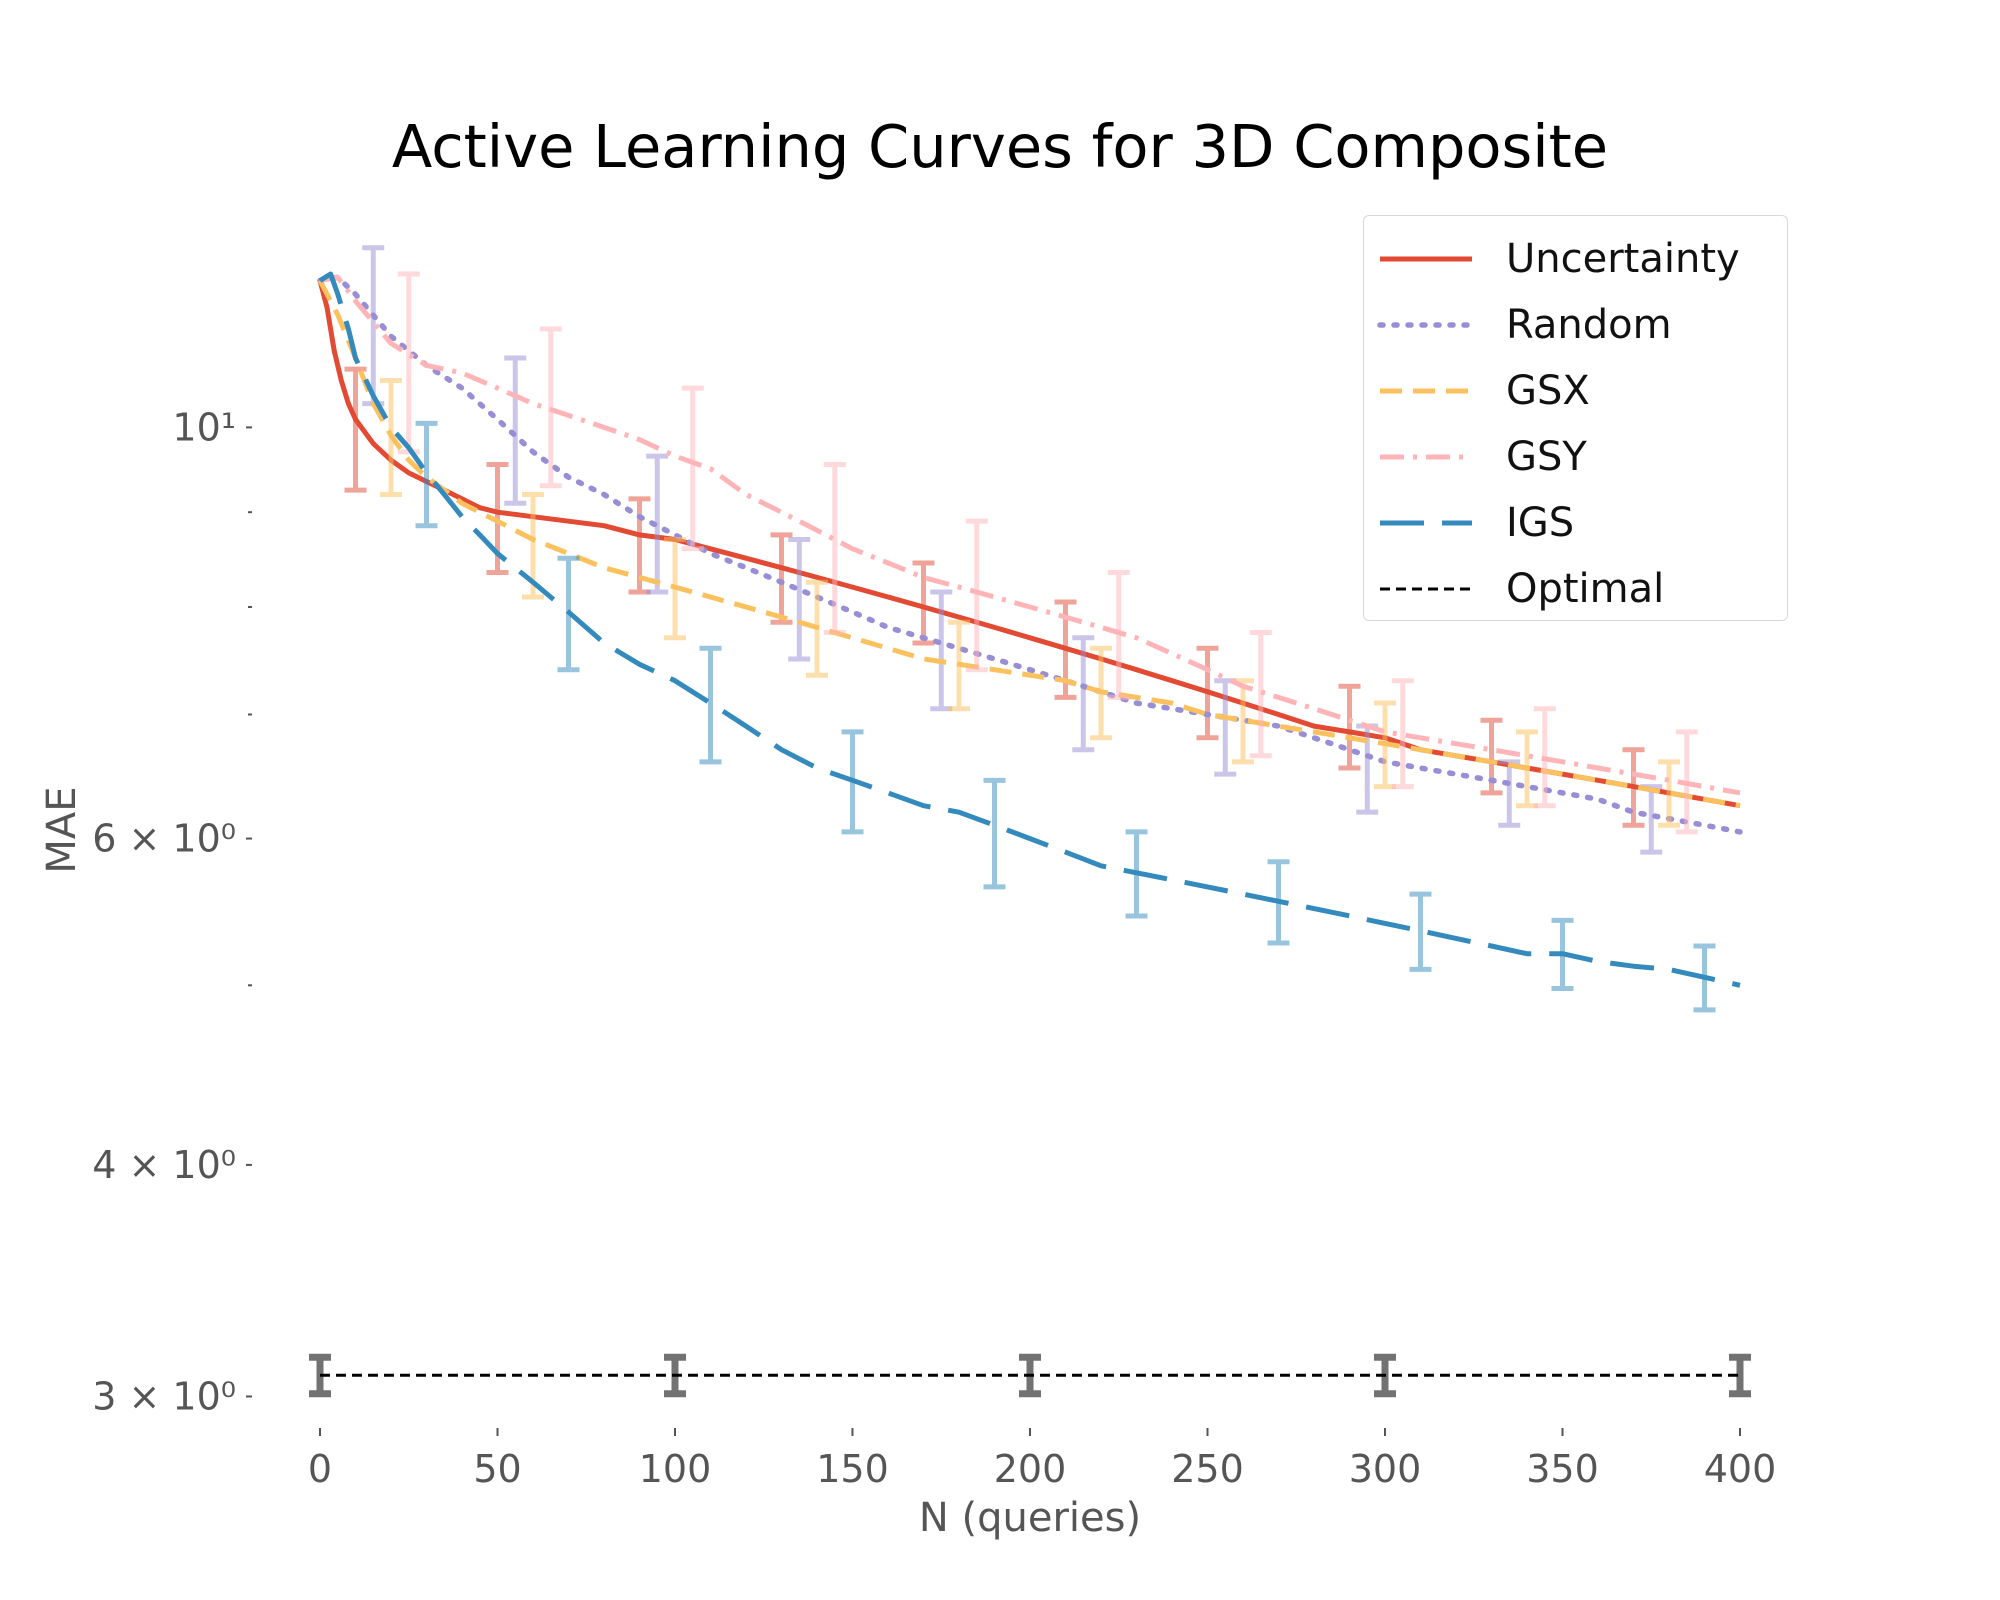 Image resolution: width=2000 pixels, height=1600 pixels. Describe the element at coordinates (1589, 325) in the screenshot. I see `legend-label: Random` at that location.